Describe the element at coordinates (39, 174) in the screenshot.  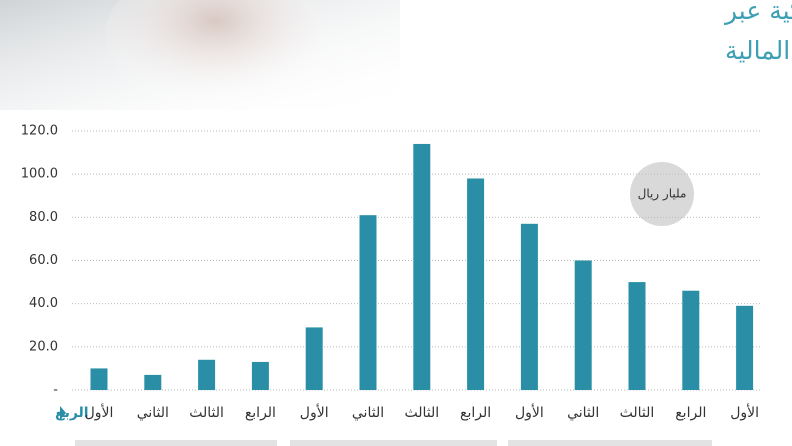
I see `y-tick-label: 100.0` at that location.